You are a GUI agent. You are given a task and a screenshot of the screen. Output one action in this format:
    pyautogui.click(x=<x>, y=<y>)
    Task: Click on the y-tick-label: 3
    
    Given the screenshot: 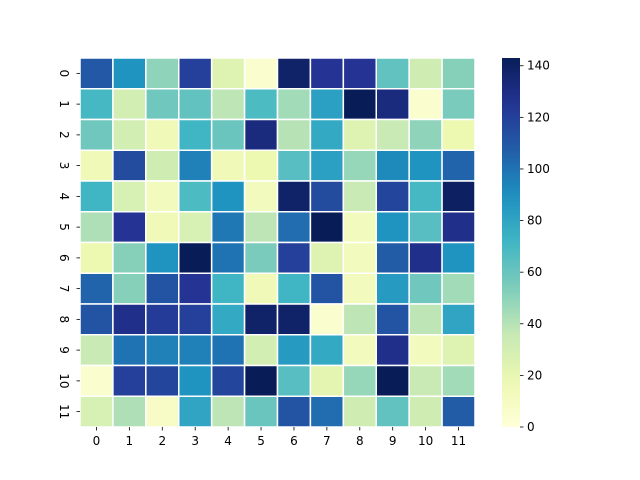 What is the action you would take?
    pyautogui.click(x=64, y=166)
    